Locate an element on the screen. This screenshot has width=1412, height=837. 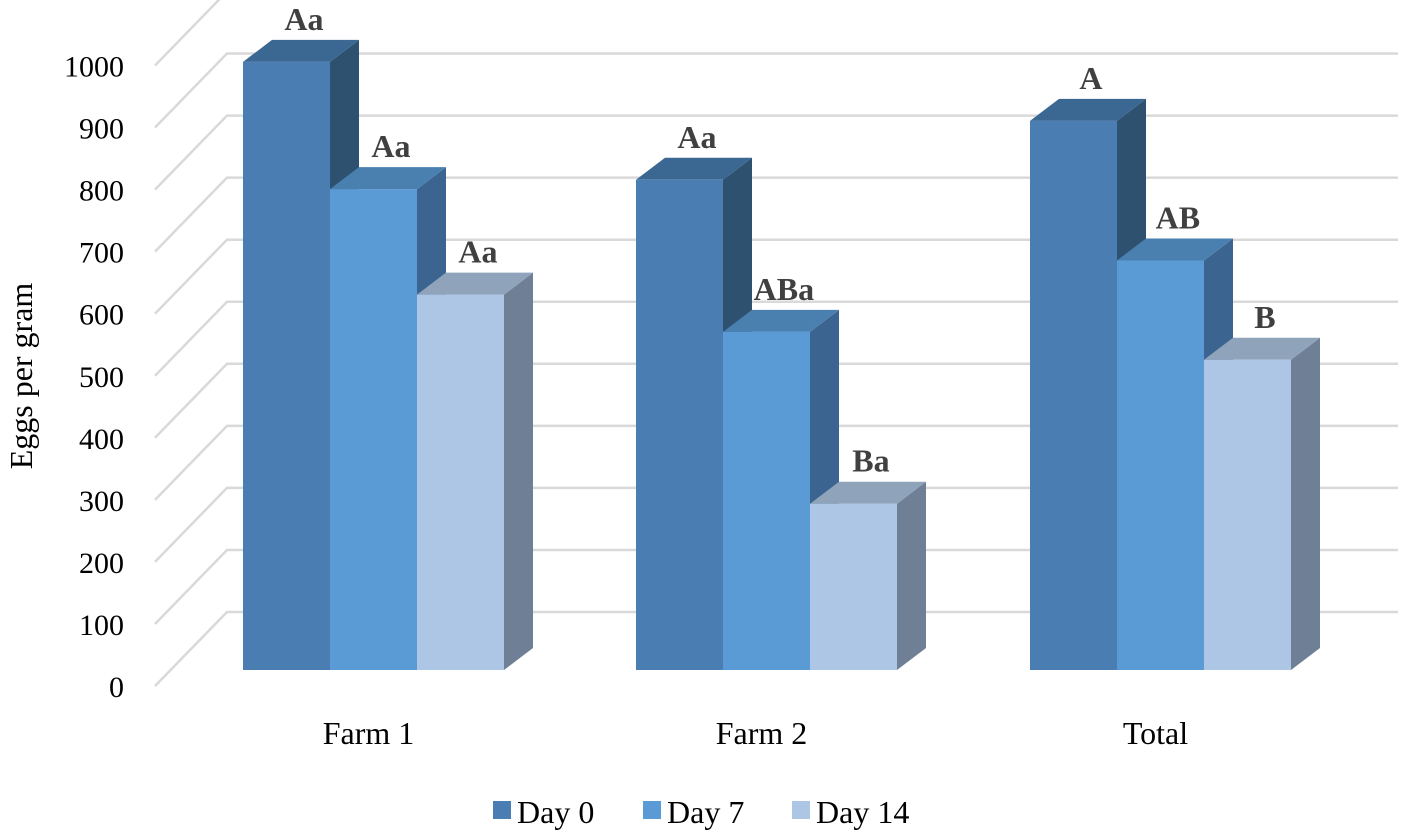
y-tick-label: 900 is located at coordinates (101, 129).